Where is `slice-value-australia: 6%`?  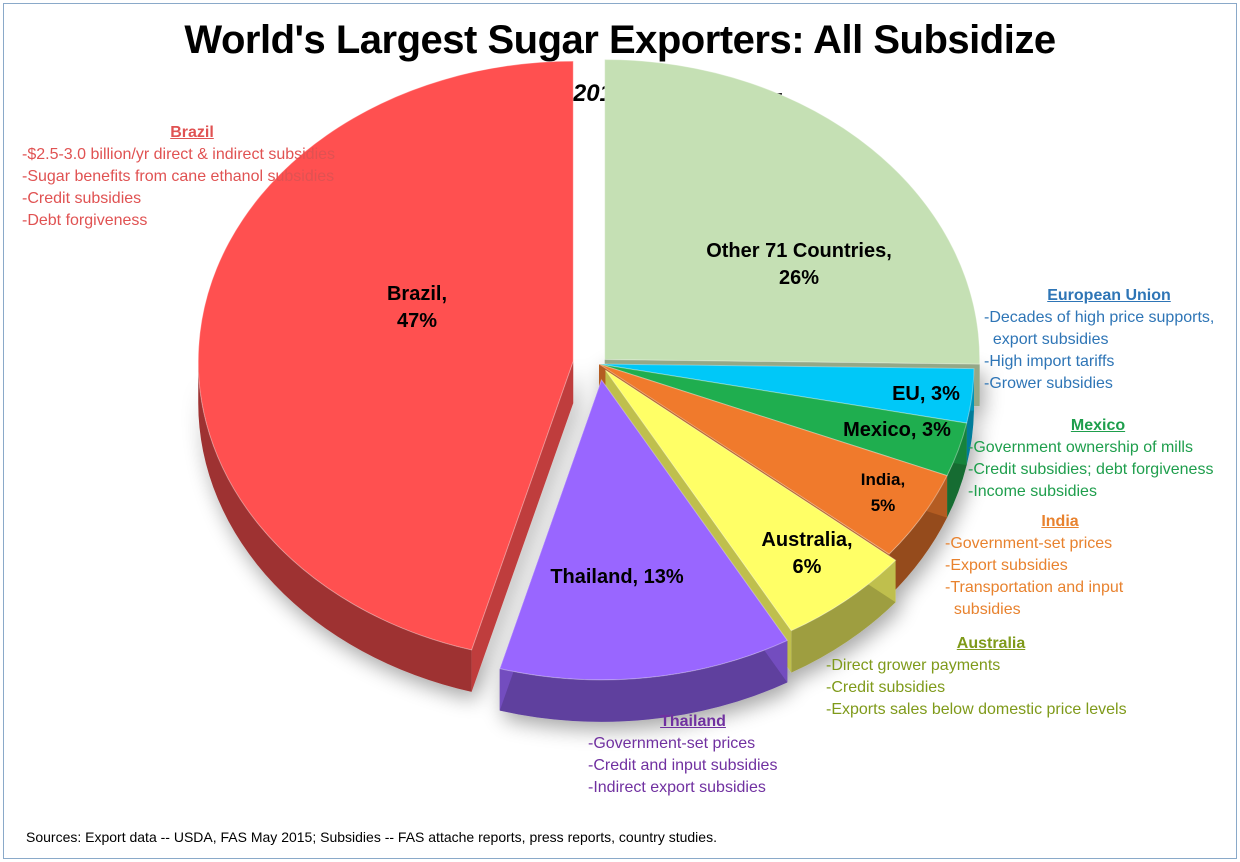
slice-value-australia: 6% is located at coordinates (807, 567).